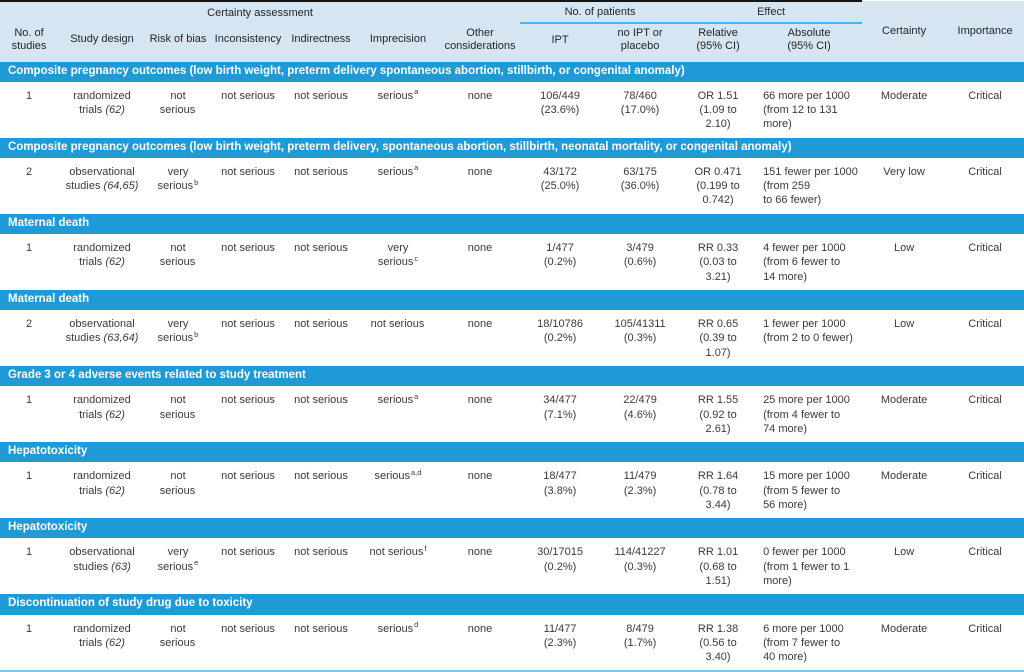  I want to click on cell-risk-of-bias: very seriousb, so click(178, 185).